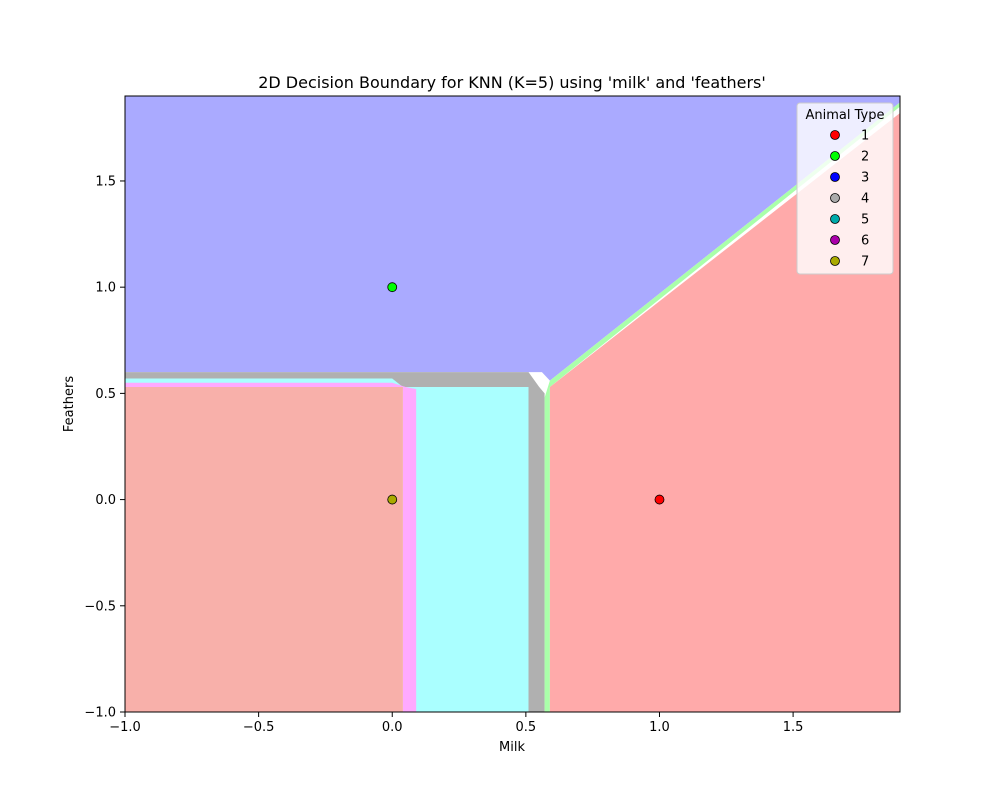  What do you see at coordinates (104, 447) in the screenshot?
I see `y-axis-ticks: −1.0 −0.5 0.0 0.5 1.0 1.5` at bounding box center [104, 447].